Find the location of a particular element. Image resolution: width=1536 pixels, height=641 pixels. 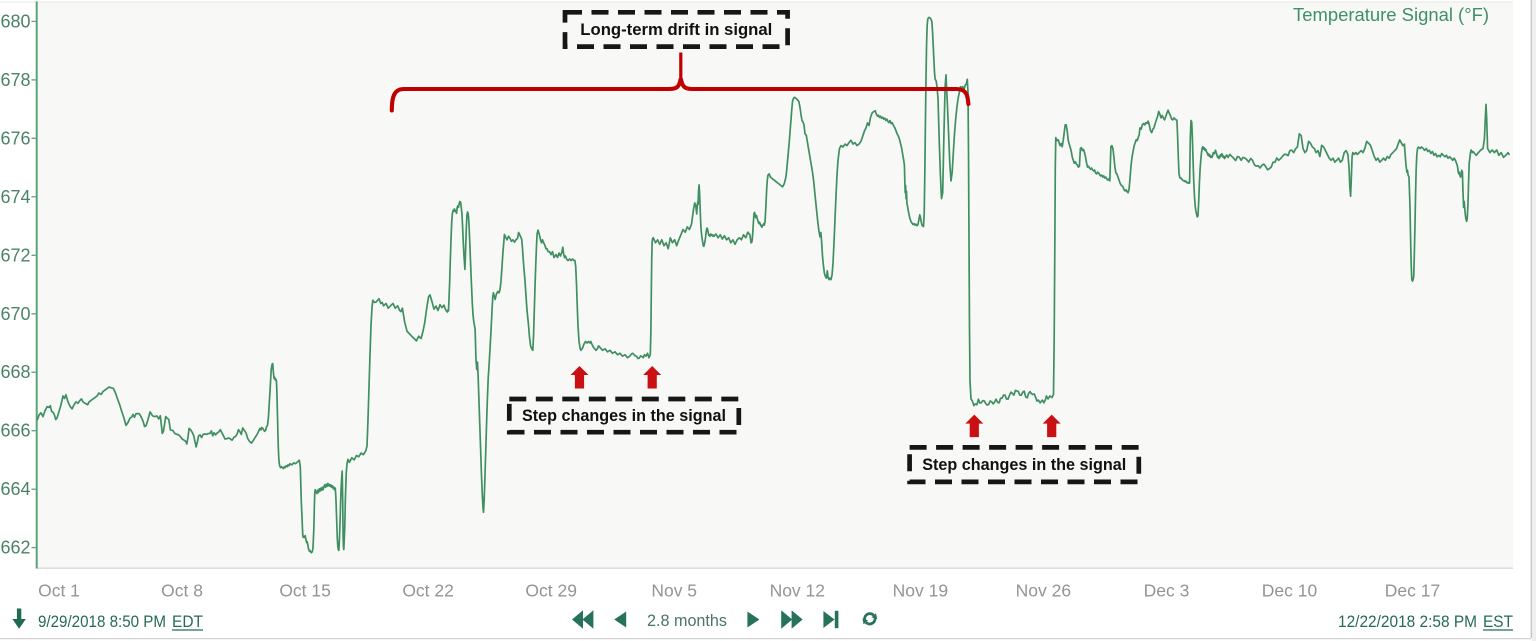

svg-text: Nov 5 is located at coordinates (674, 591).